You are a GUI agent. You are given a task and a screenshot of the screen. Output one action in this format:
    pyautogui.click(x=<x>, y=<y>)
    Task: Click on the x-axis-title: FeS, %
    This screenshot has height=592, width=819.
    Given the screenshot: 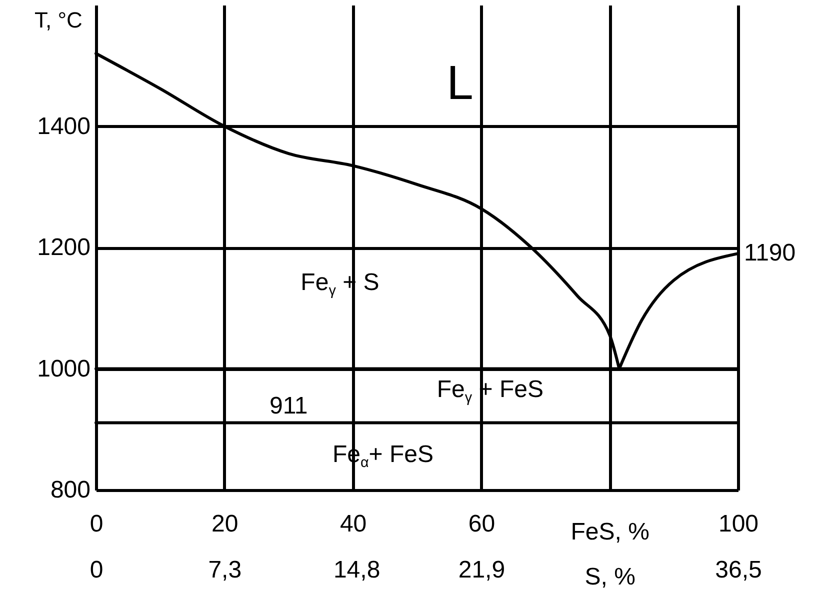 What is the action you would take?
    pyautogui.click(x=610, y=532)
    